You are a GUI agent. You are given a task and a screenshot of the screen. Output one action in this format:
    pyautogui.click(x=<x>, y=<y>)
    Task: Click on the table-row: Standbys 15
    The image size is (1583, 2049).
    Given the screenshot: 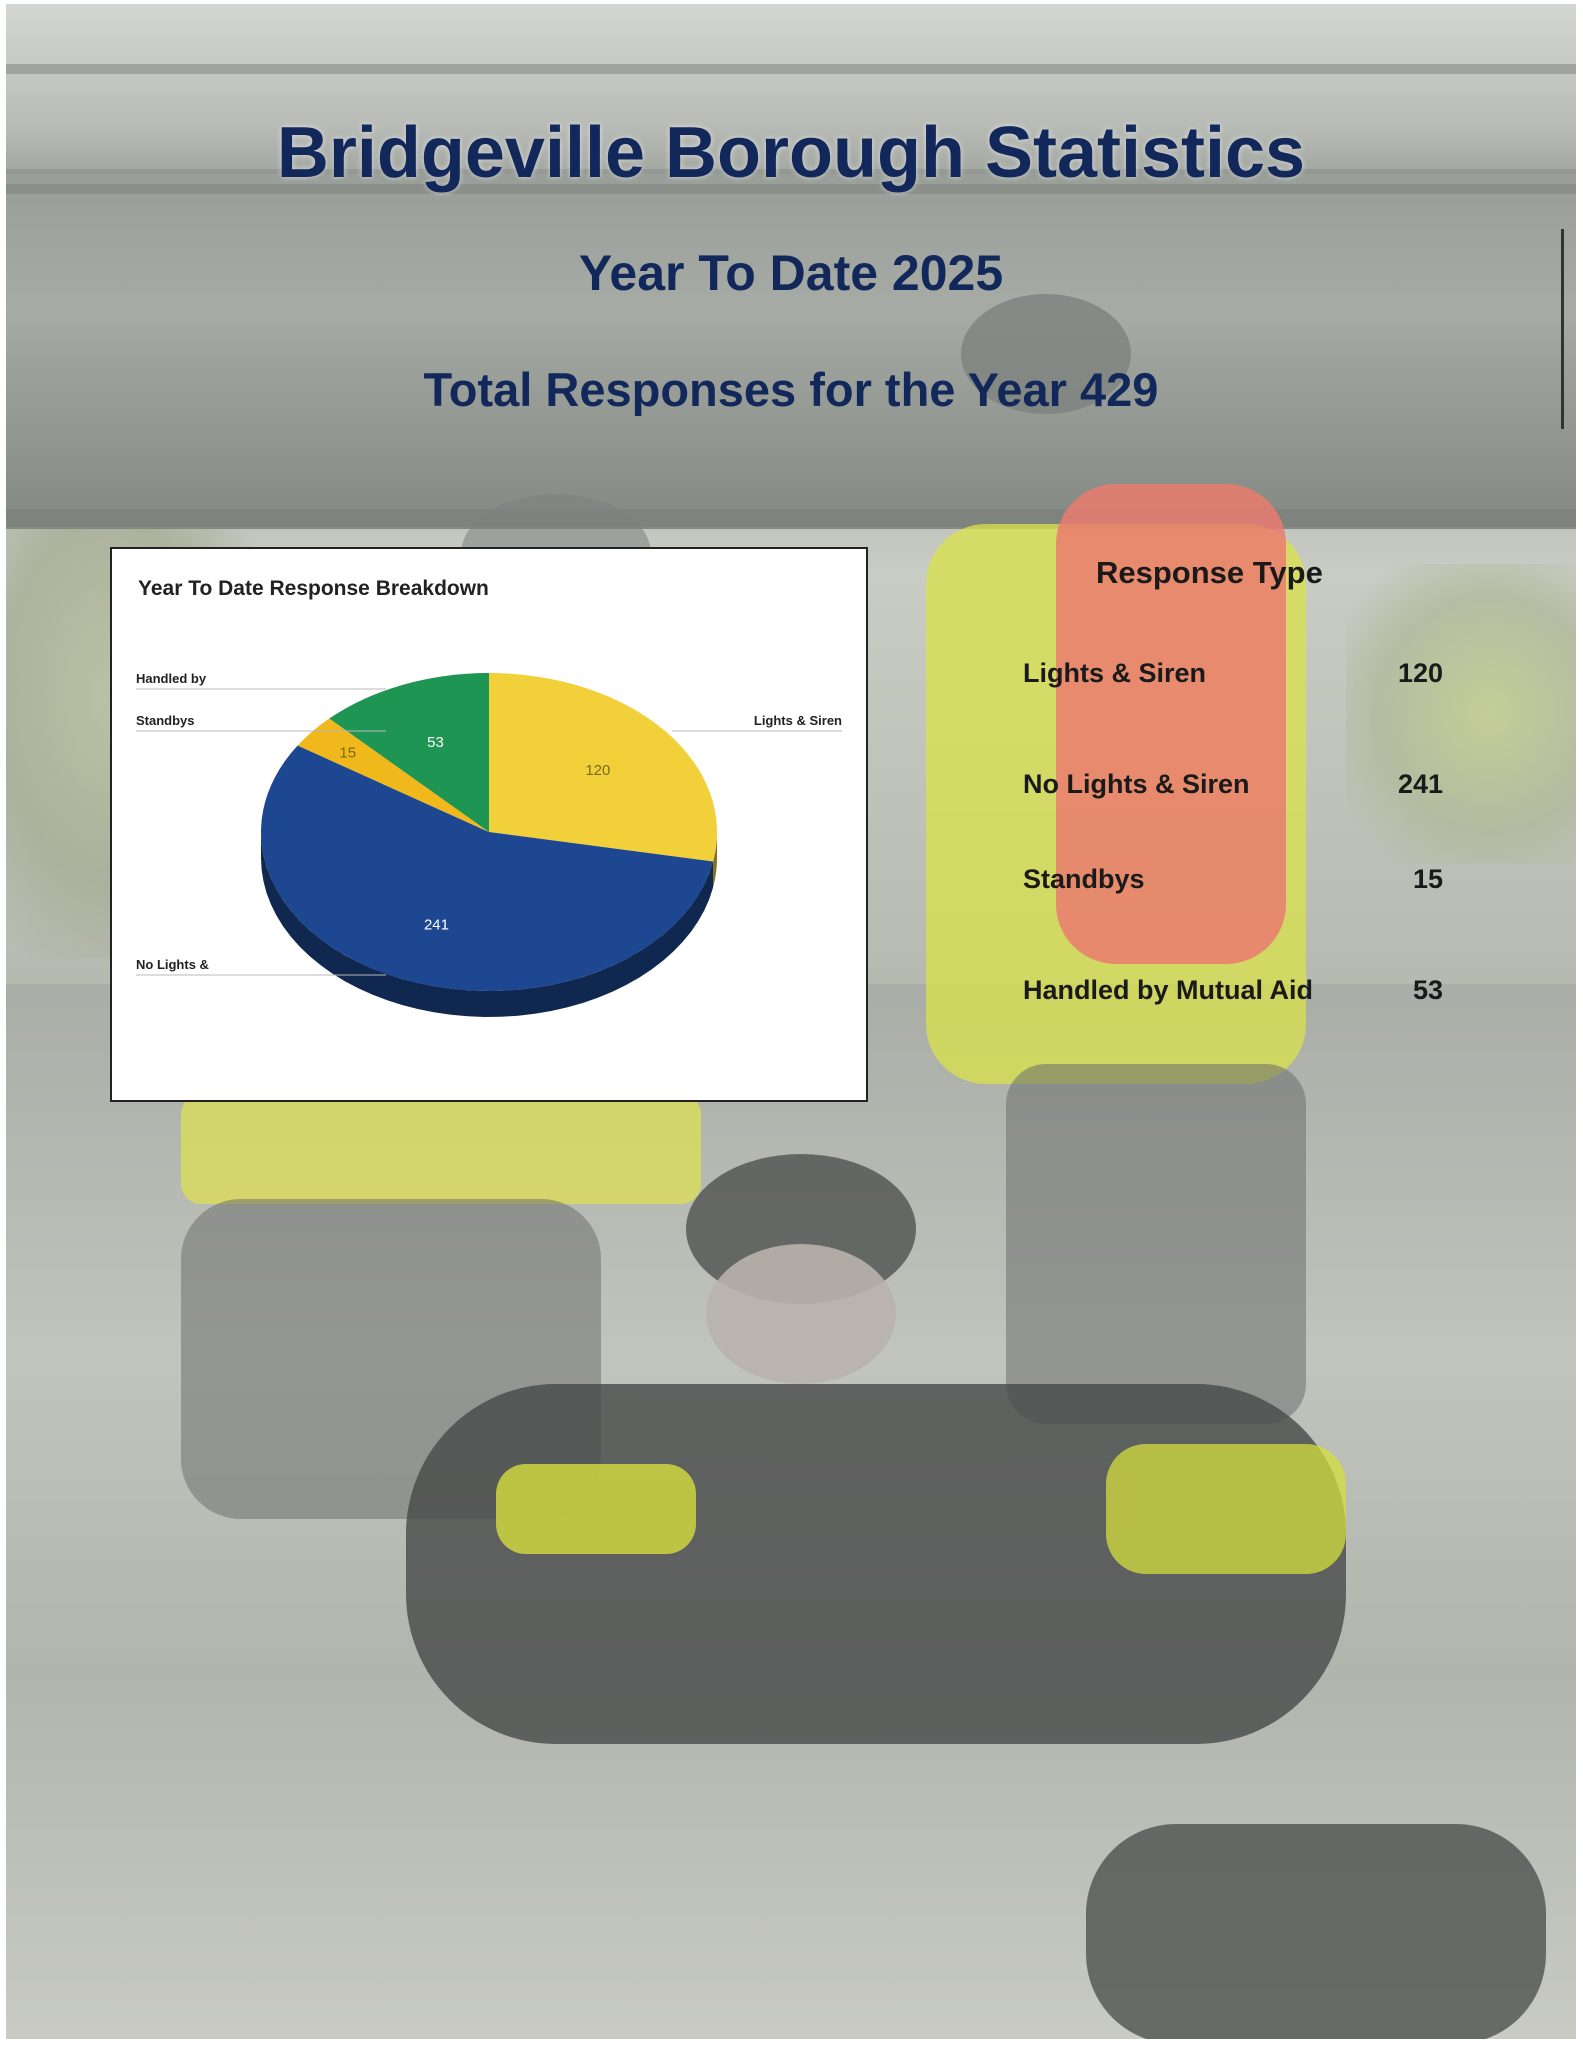 What is the action you would take?
    pyautogui.click(x=1233, y=884)
    